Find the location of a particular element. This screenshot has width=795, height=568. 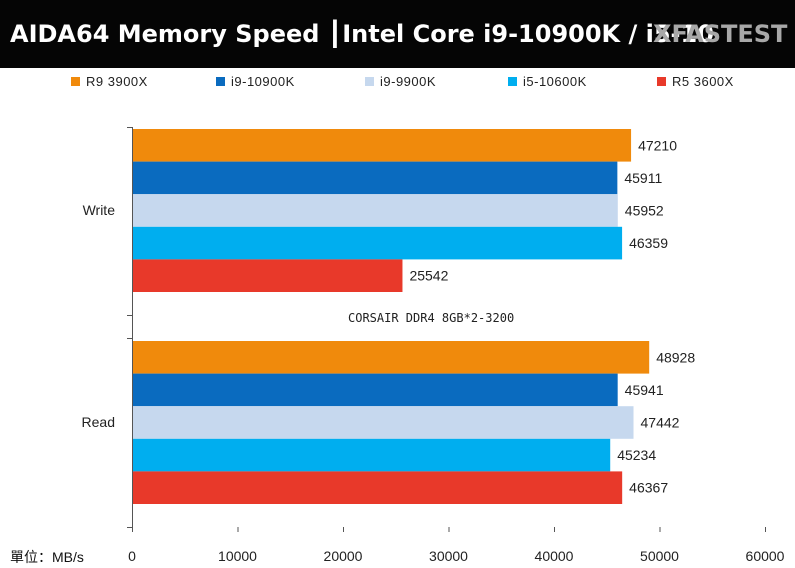

x-tick-label: 0 is located at coordinates (132, 556).